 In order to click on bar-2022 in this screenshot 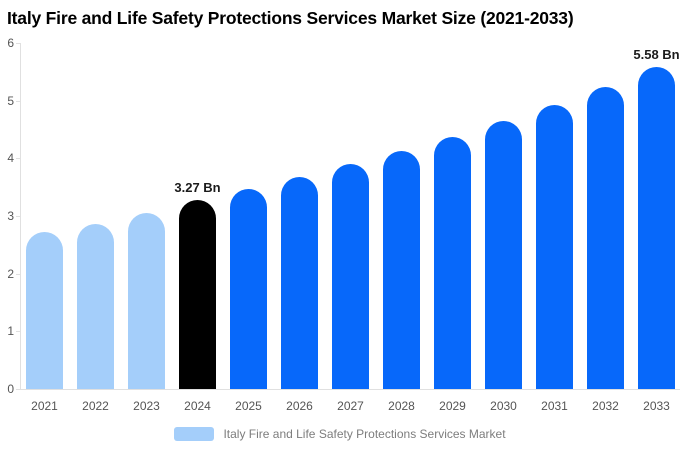, I will do `click(95, 306)`.